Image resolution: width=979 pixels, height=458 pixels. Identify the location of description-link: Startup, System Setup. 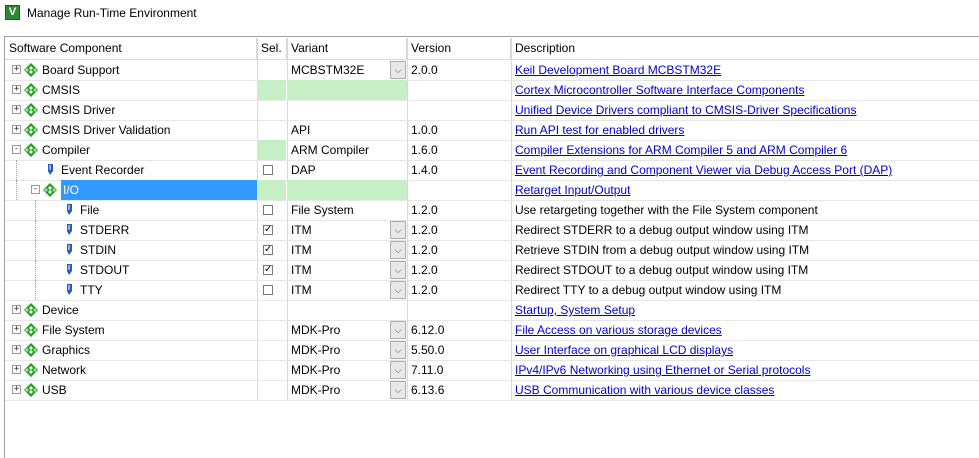
(575, 310).